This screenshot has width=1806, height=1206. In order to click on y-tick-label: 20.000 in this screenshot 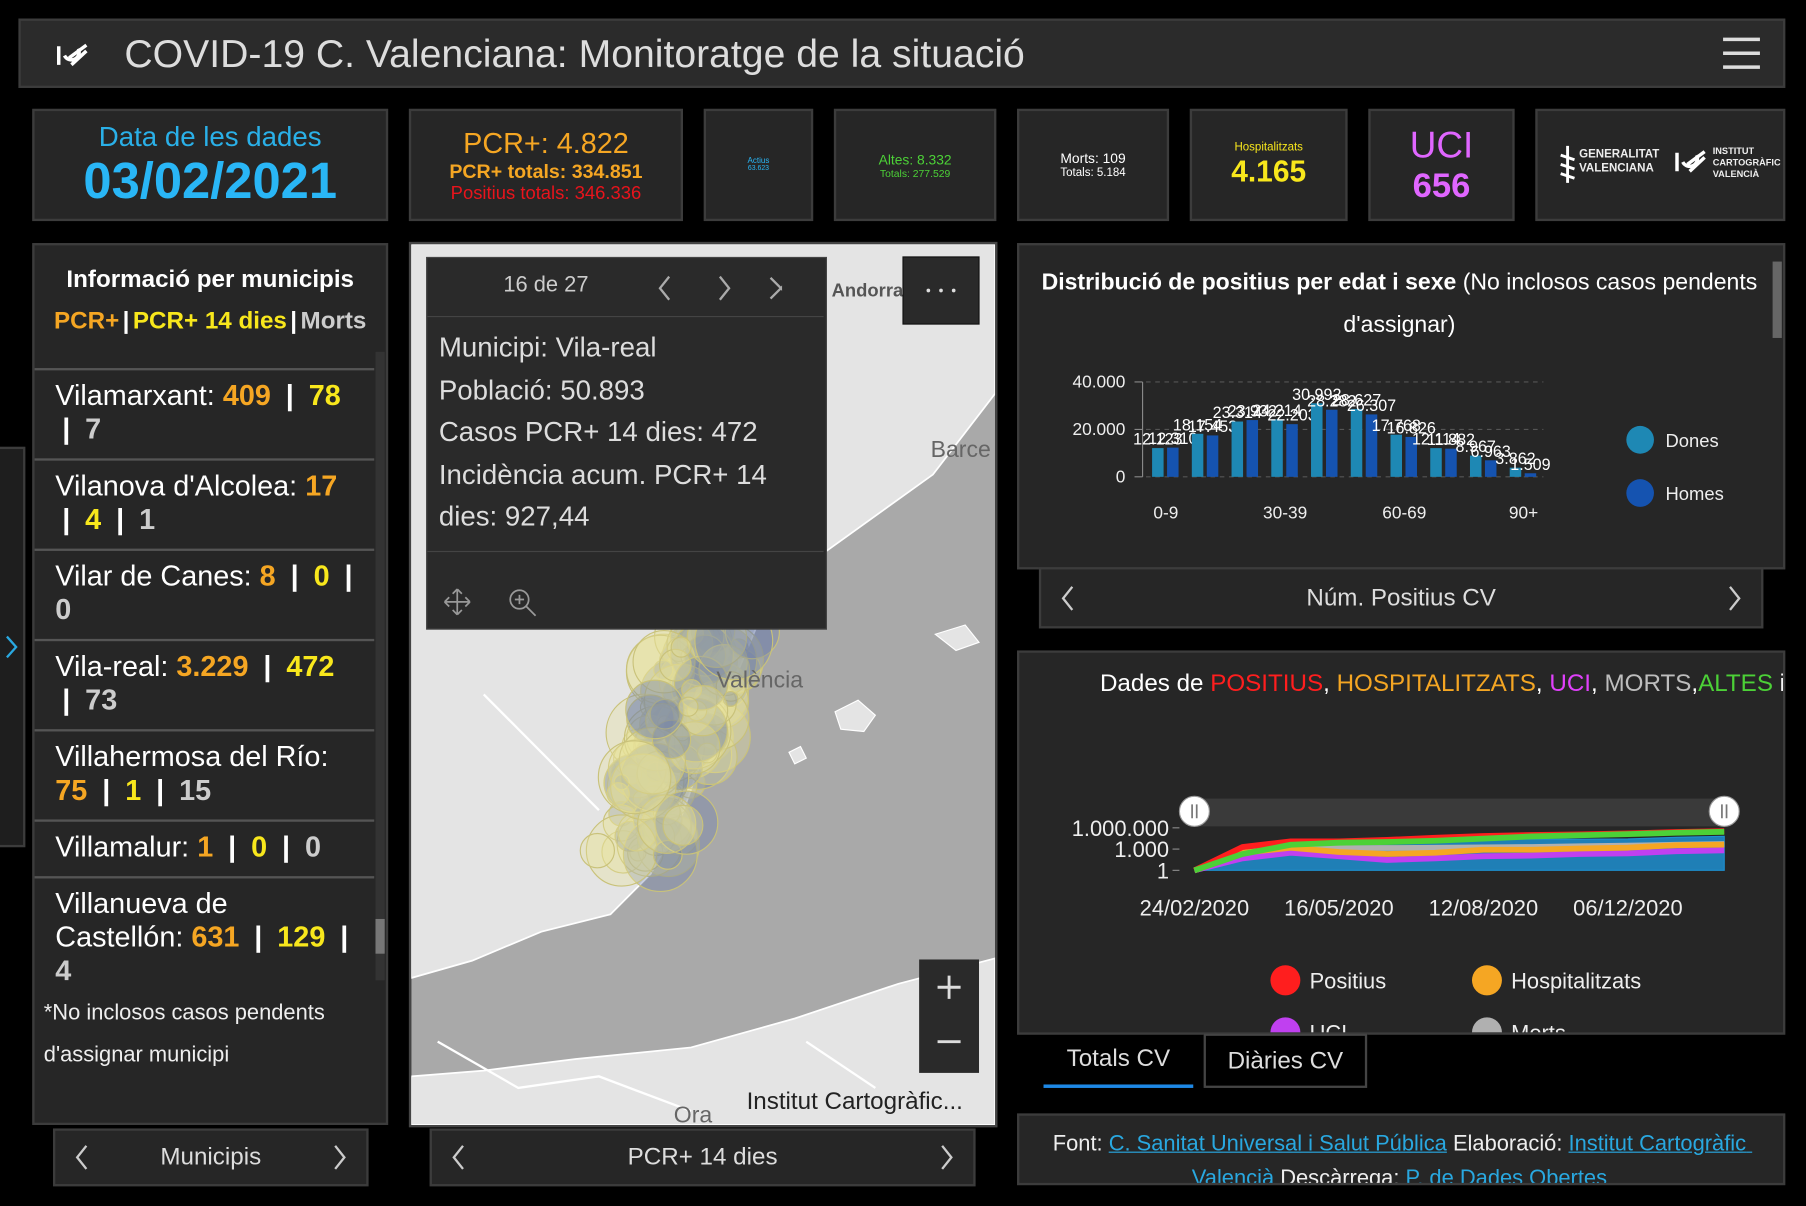, I will do `click(1099, 429)`.